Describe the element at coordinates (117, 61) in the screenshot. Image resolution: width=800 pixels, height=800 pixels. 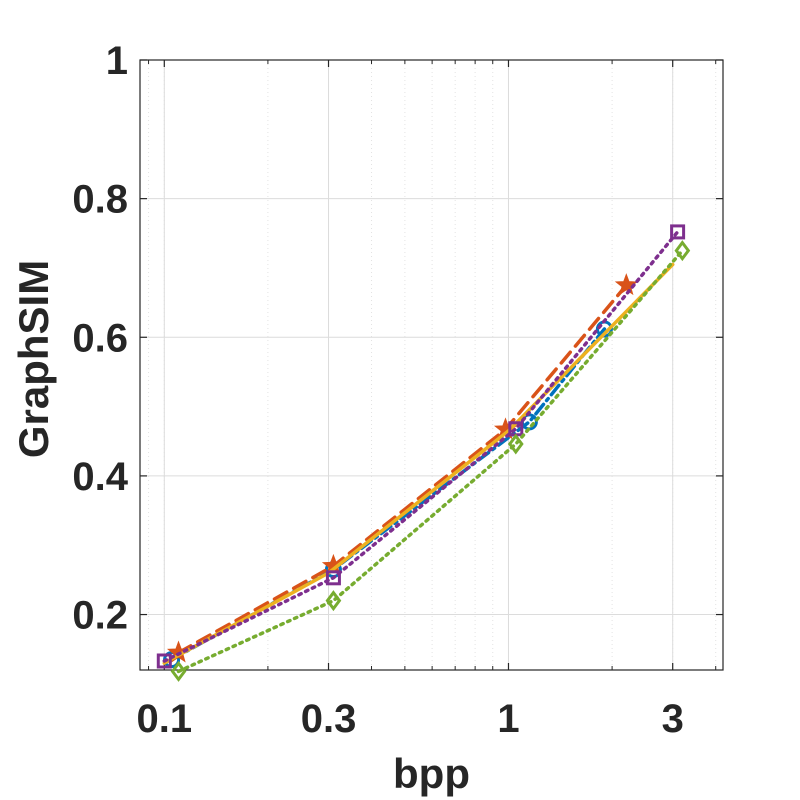
I see `y-tick-label: 1` at that location.